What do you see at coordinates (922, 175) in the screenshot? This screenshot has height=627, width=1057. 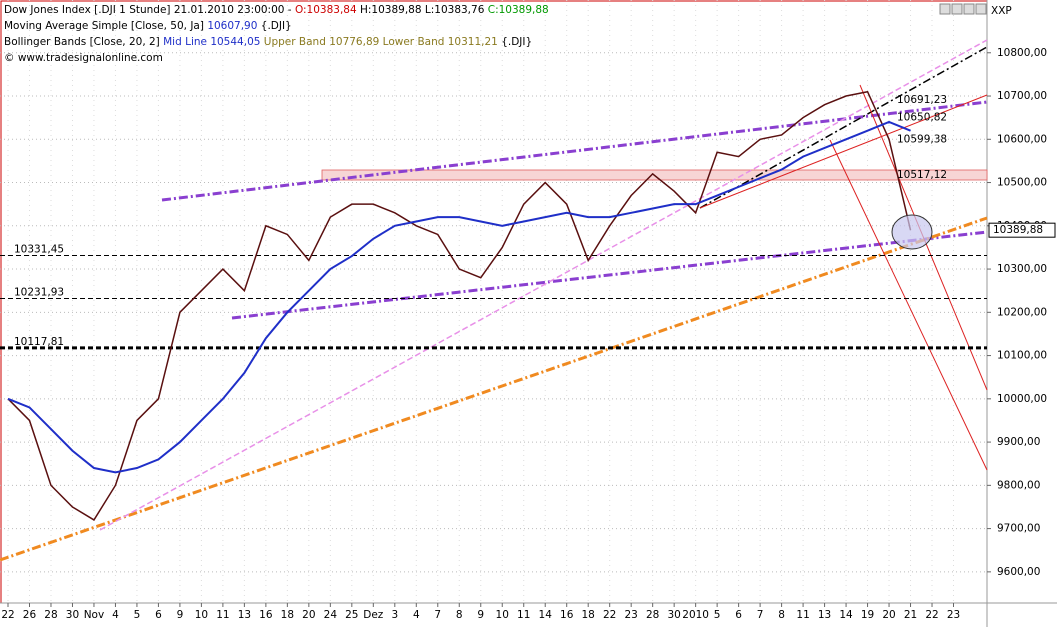 I see `price-label: 10517,12` at bounding box center [922, 175].